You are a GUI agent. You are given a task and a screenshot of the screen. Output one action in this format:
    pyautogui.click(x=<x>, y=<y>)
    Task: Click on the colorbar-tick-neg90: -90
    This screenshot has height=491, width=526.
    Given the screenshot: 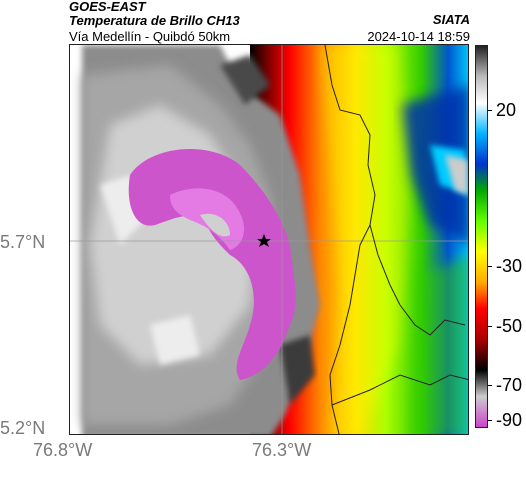 What is the action you would take?
    pyautogui.click(x=509, y=420)
    